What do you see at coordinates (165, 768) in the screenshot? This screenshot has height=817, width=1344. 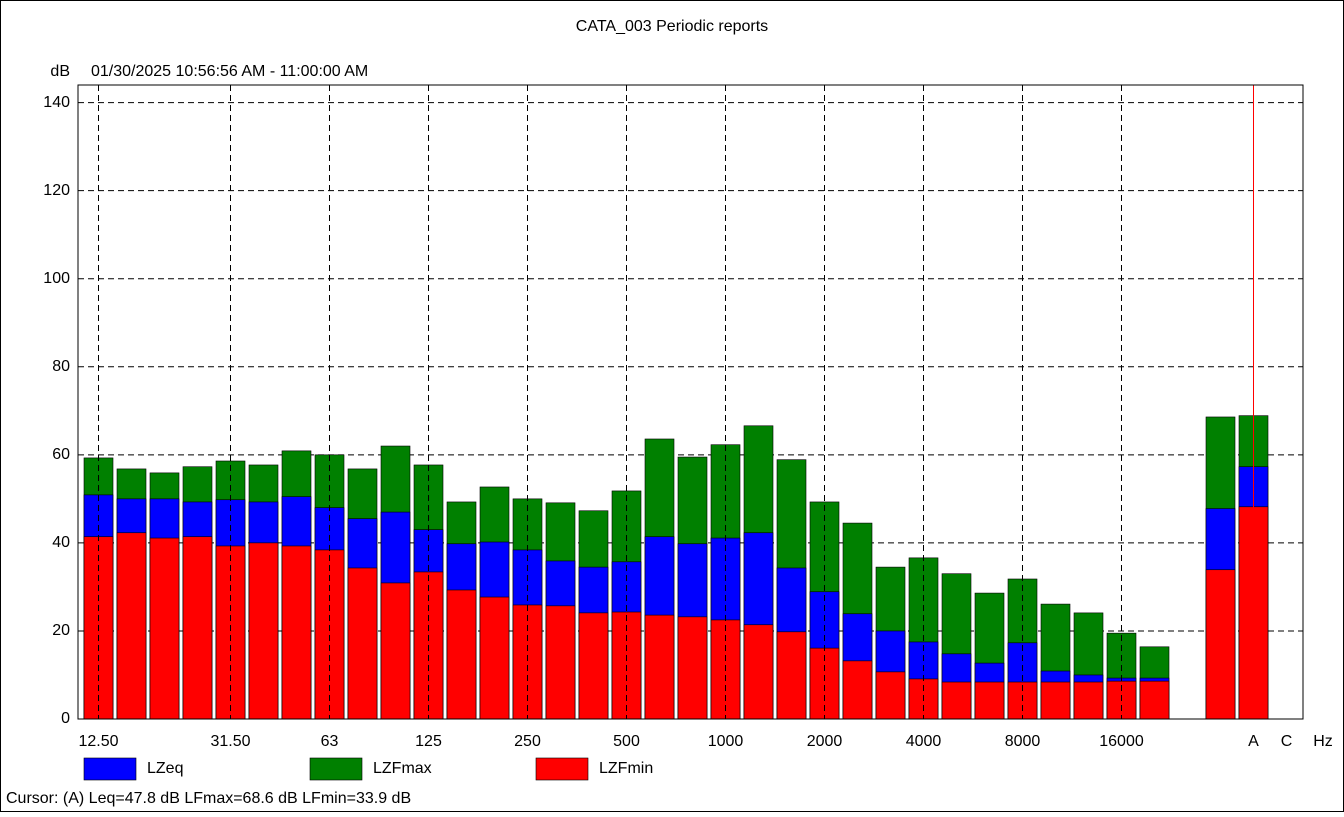 I see `legend-label: LZeq` at bounding box center [165, 768].